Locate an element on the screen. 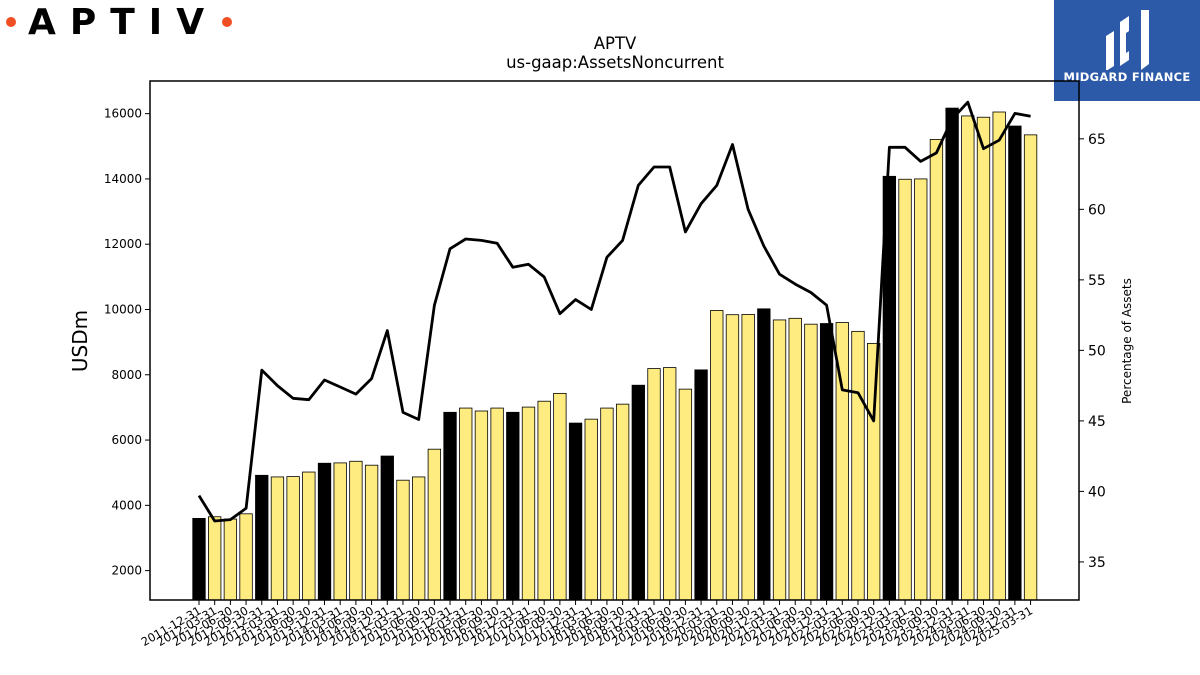  aptiv-logo: APTIV is located at coordinates (116, 22).